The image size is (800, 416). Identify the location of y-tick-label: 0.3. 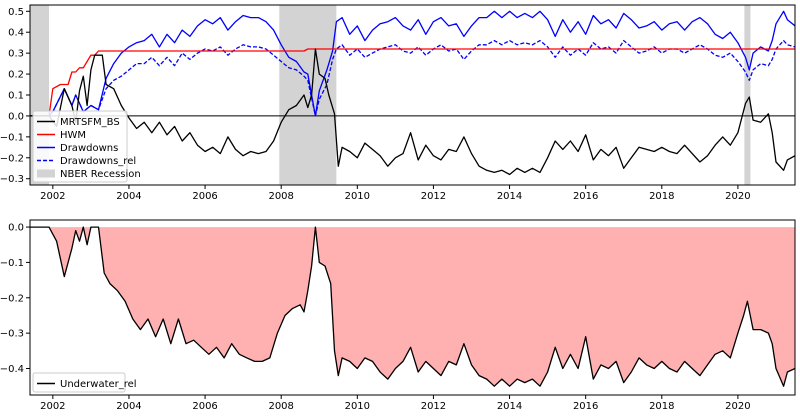
(16, 54).